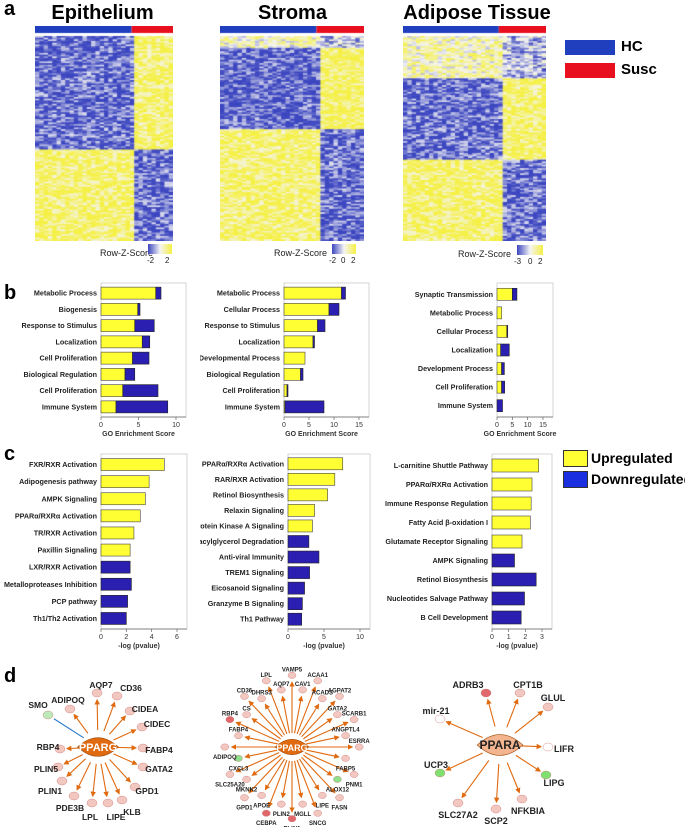 Image resolution: width=685 pixels, height=827 pixels. I want to click on gene-label: CD36, so click(131, 688).